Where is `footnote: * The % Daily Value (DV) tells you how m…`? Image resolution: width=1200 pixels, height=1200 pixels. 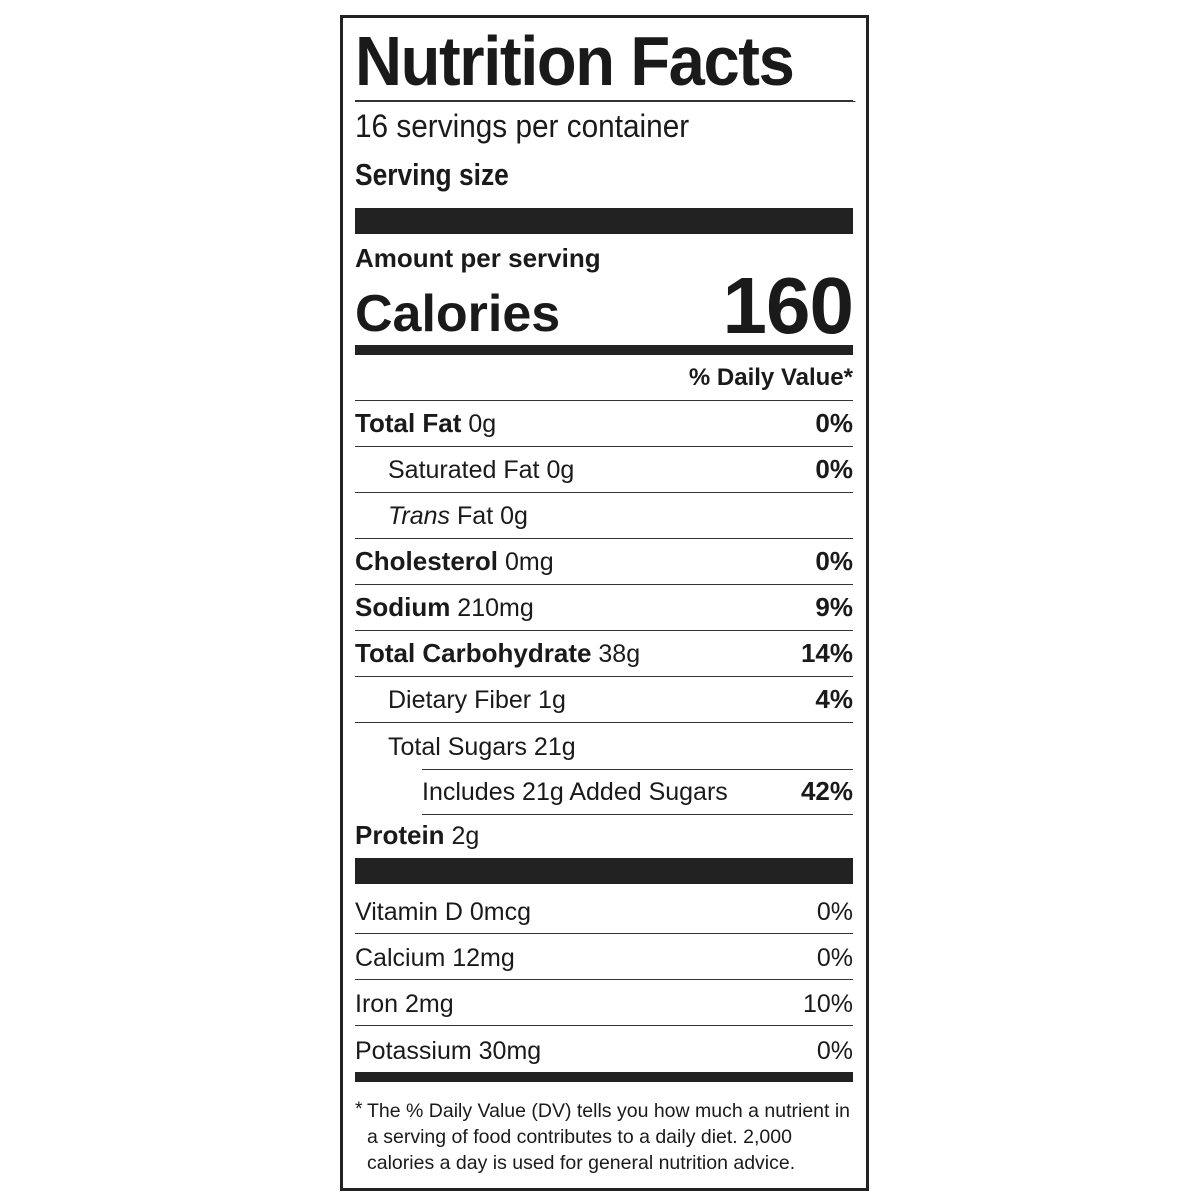 footnote: * The % Daily Value (DV) tells you how m… is located at coordinates (604, 1129).